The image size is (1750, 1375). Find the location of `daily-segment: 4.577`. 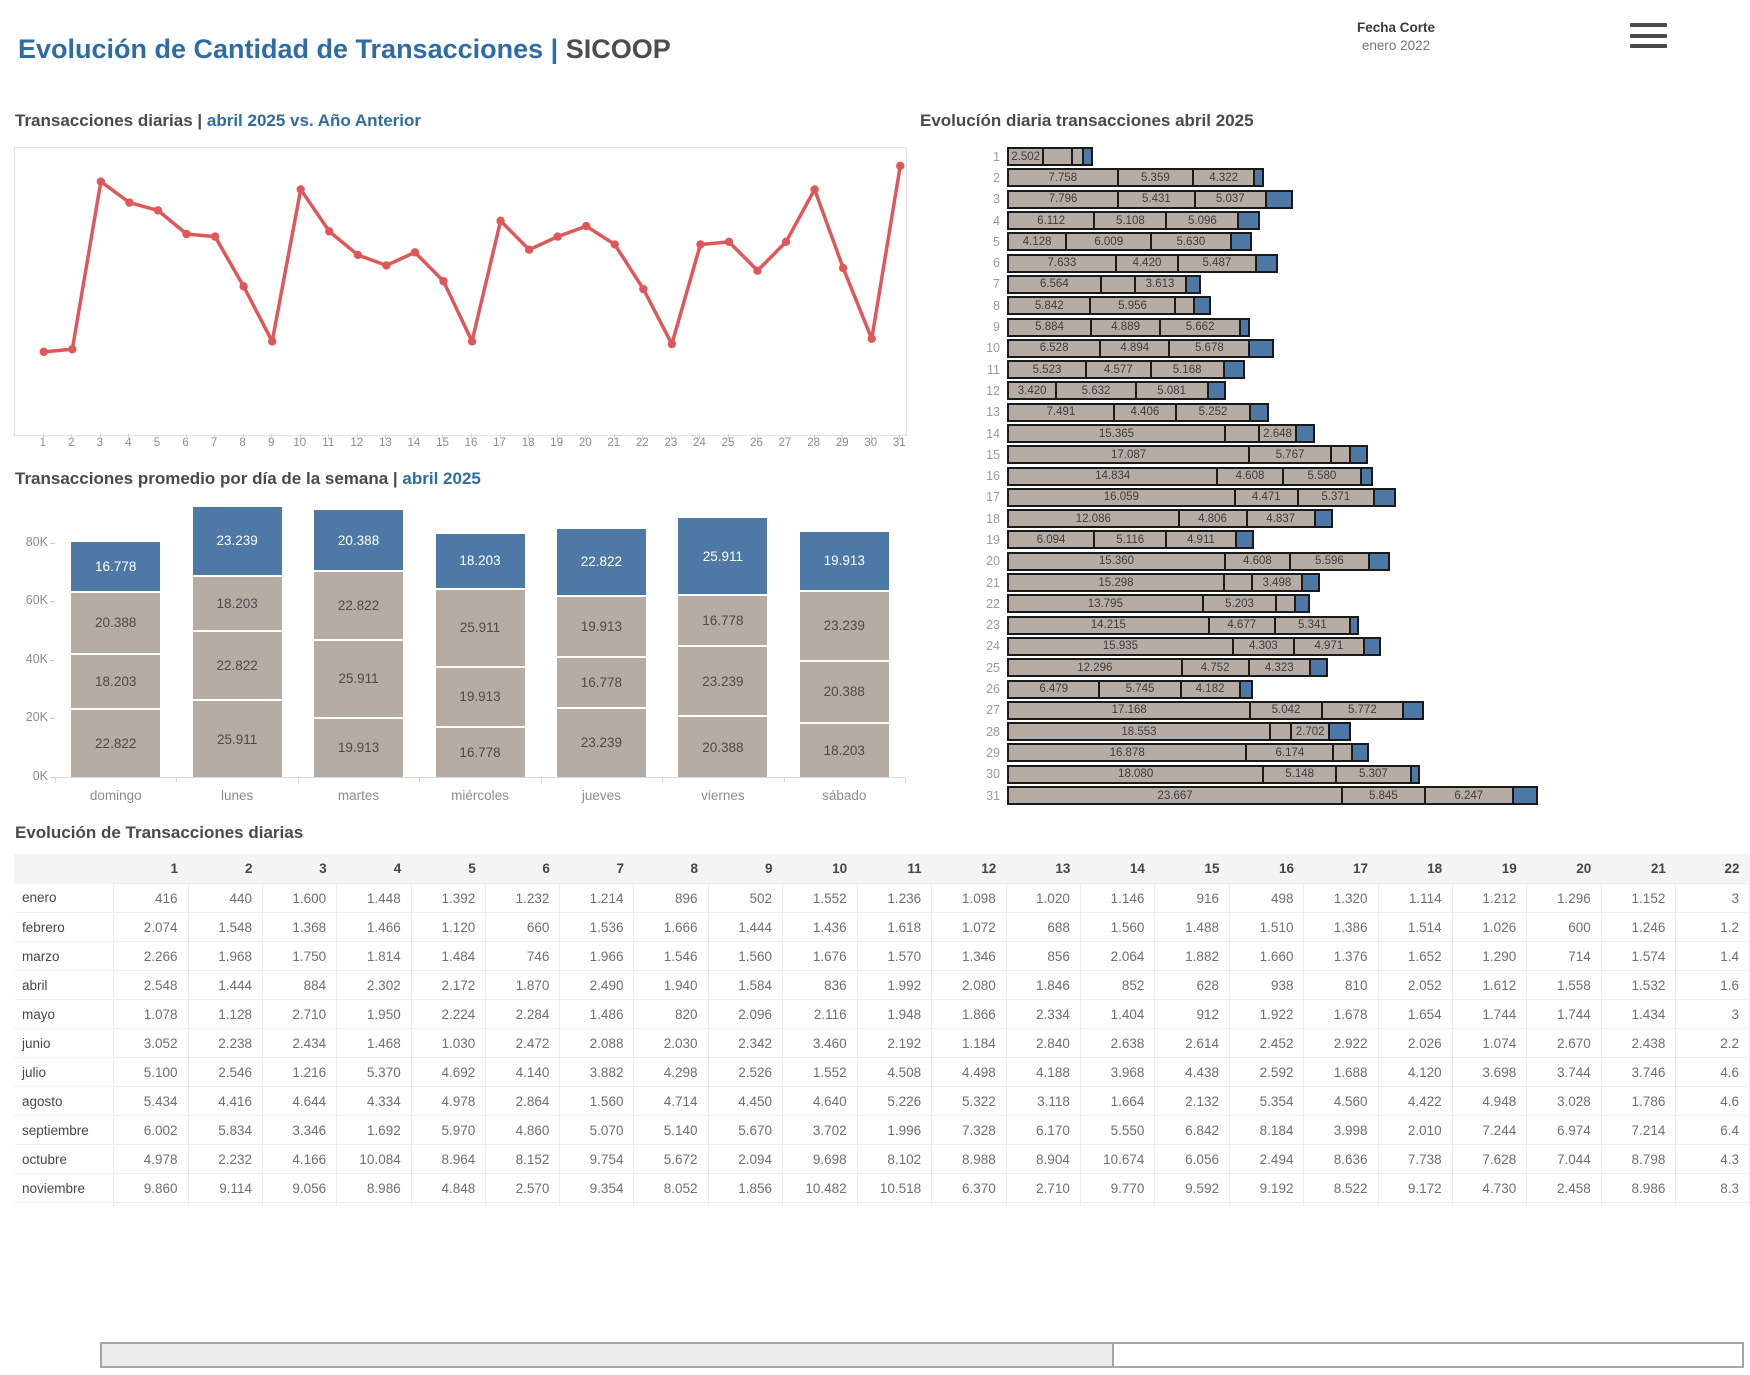

daily-segment: 4.577 is located at coordinates (1119, 370).